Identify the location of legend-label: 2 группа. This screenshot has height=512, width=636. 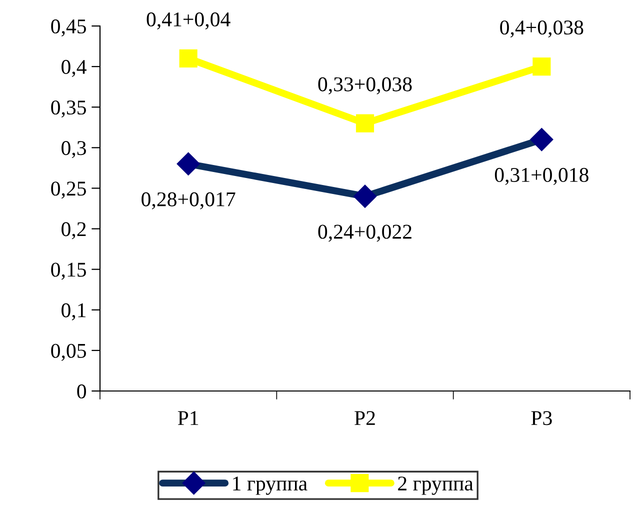
(436, 485).